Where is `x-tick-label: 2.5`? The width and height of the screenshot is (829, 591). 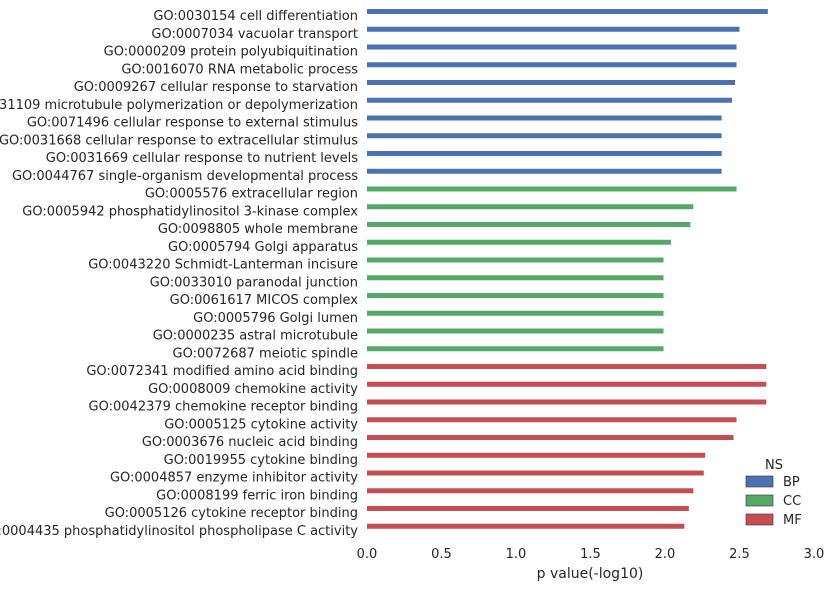
x-tick-label: 2.5 is located at coordinates (739, 554).